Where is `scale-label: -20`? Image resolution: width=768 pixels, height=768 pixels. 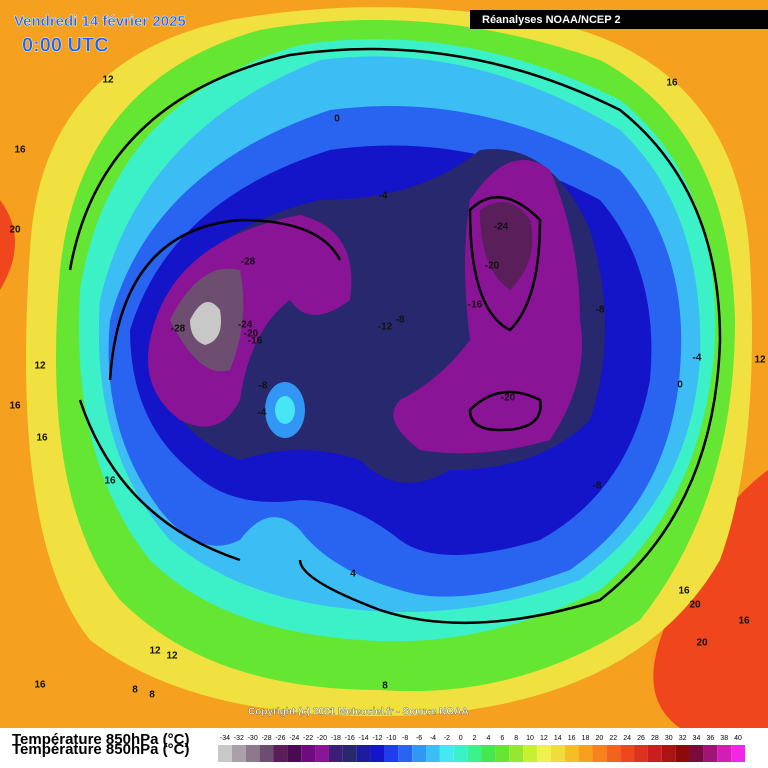
scale-label: -20 is located at coordinates (322, 738).